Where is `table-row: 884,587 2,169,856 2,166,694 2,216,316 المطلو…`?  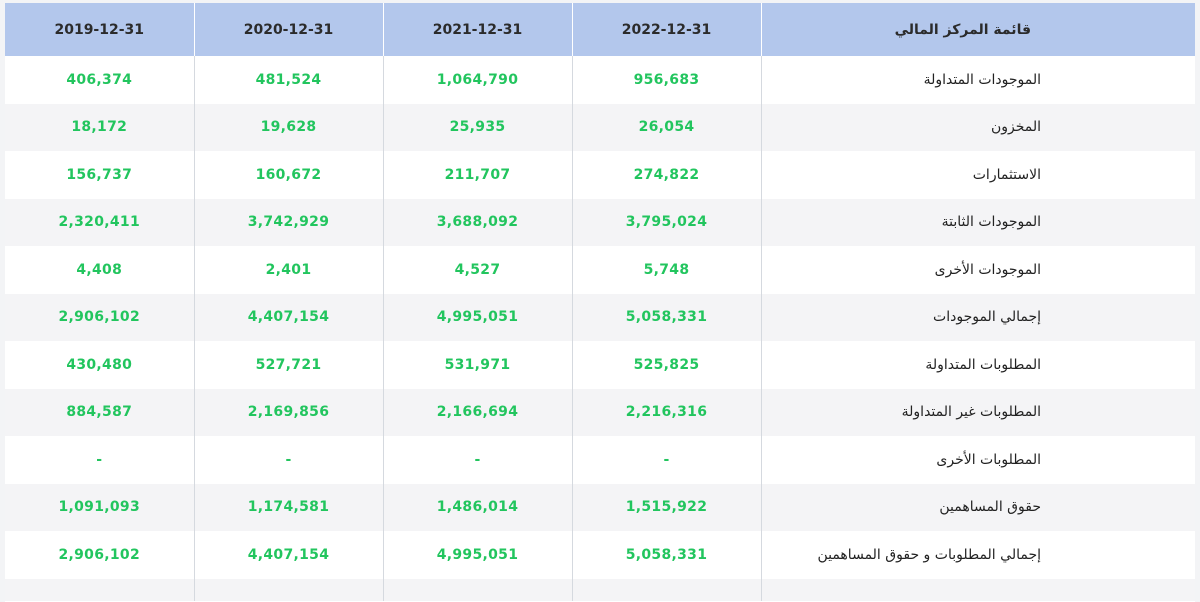 table-row: 884,587 2,169,856 2,166,694 2,216,316 المطلو… is located at coordinates (600, 412).